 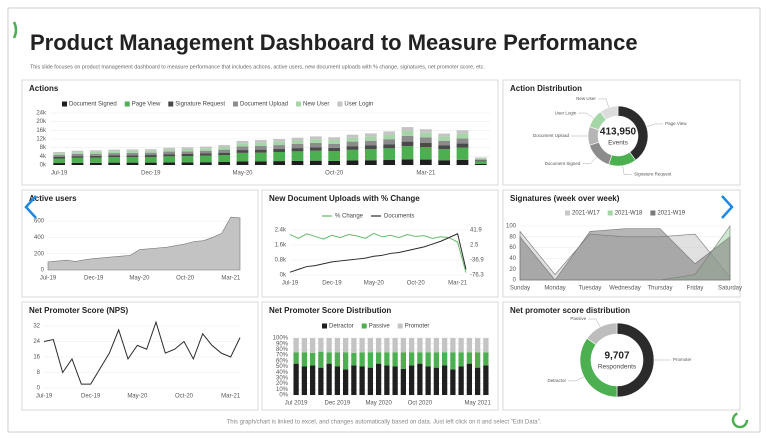 I want to click on slice-label: Promoter, so click(x=682, y=359).